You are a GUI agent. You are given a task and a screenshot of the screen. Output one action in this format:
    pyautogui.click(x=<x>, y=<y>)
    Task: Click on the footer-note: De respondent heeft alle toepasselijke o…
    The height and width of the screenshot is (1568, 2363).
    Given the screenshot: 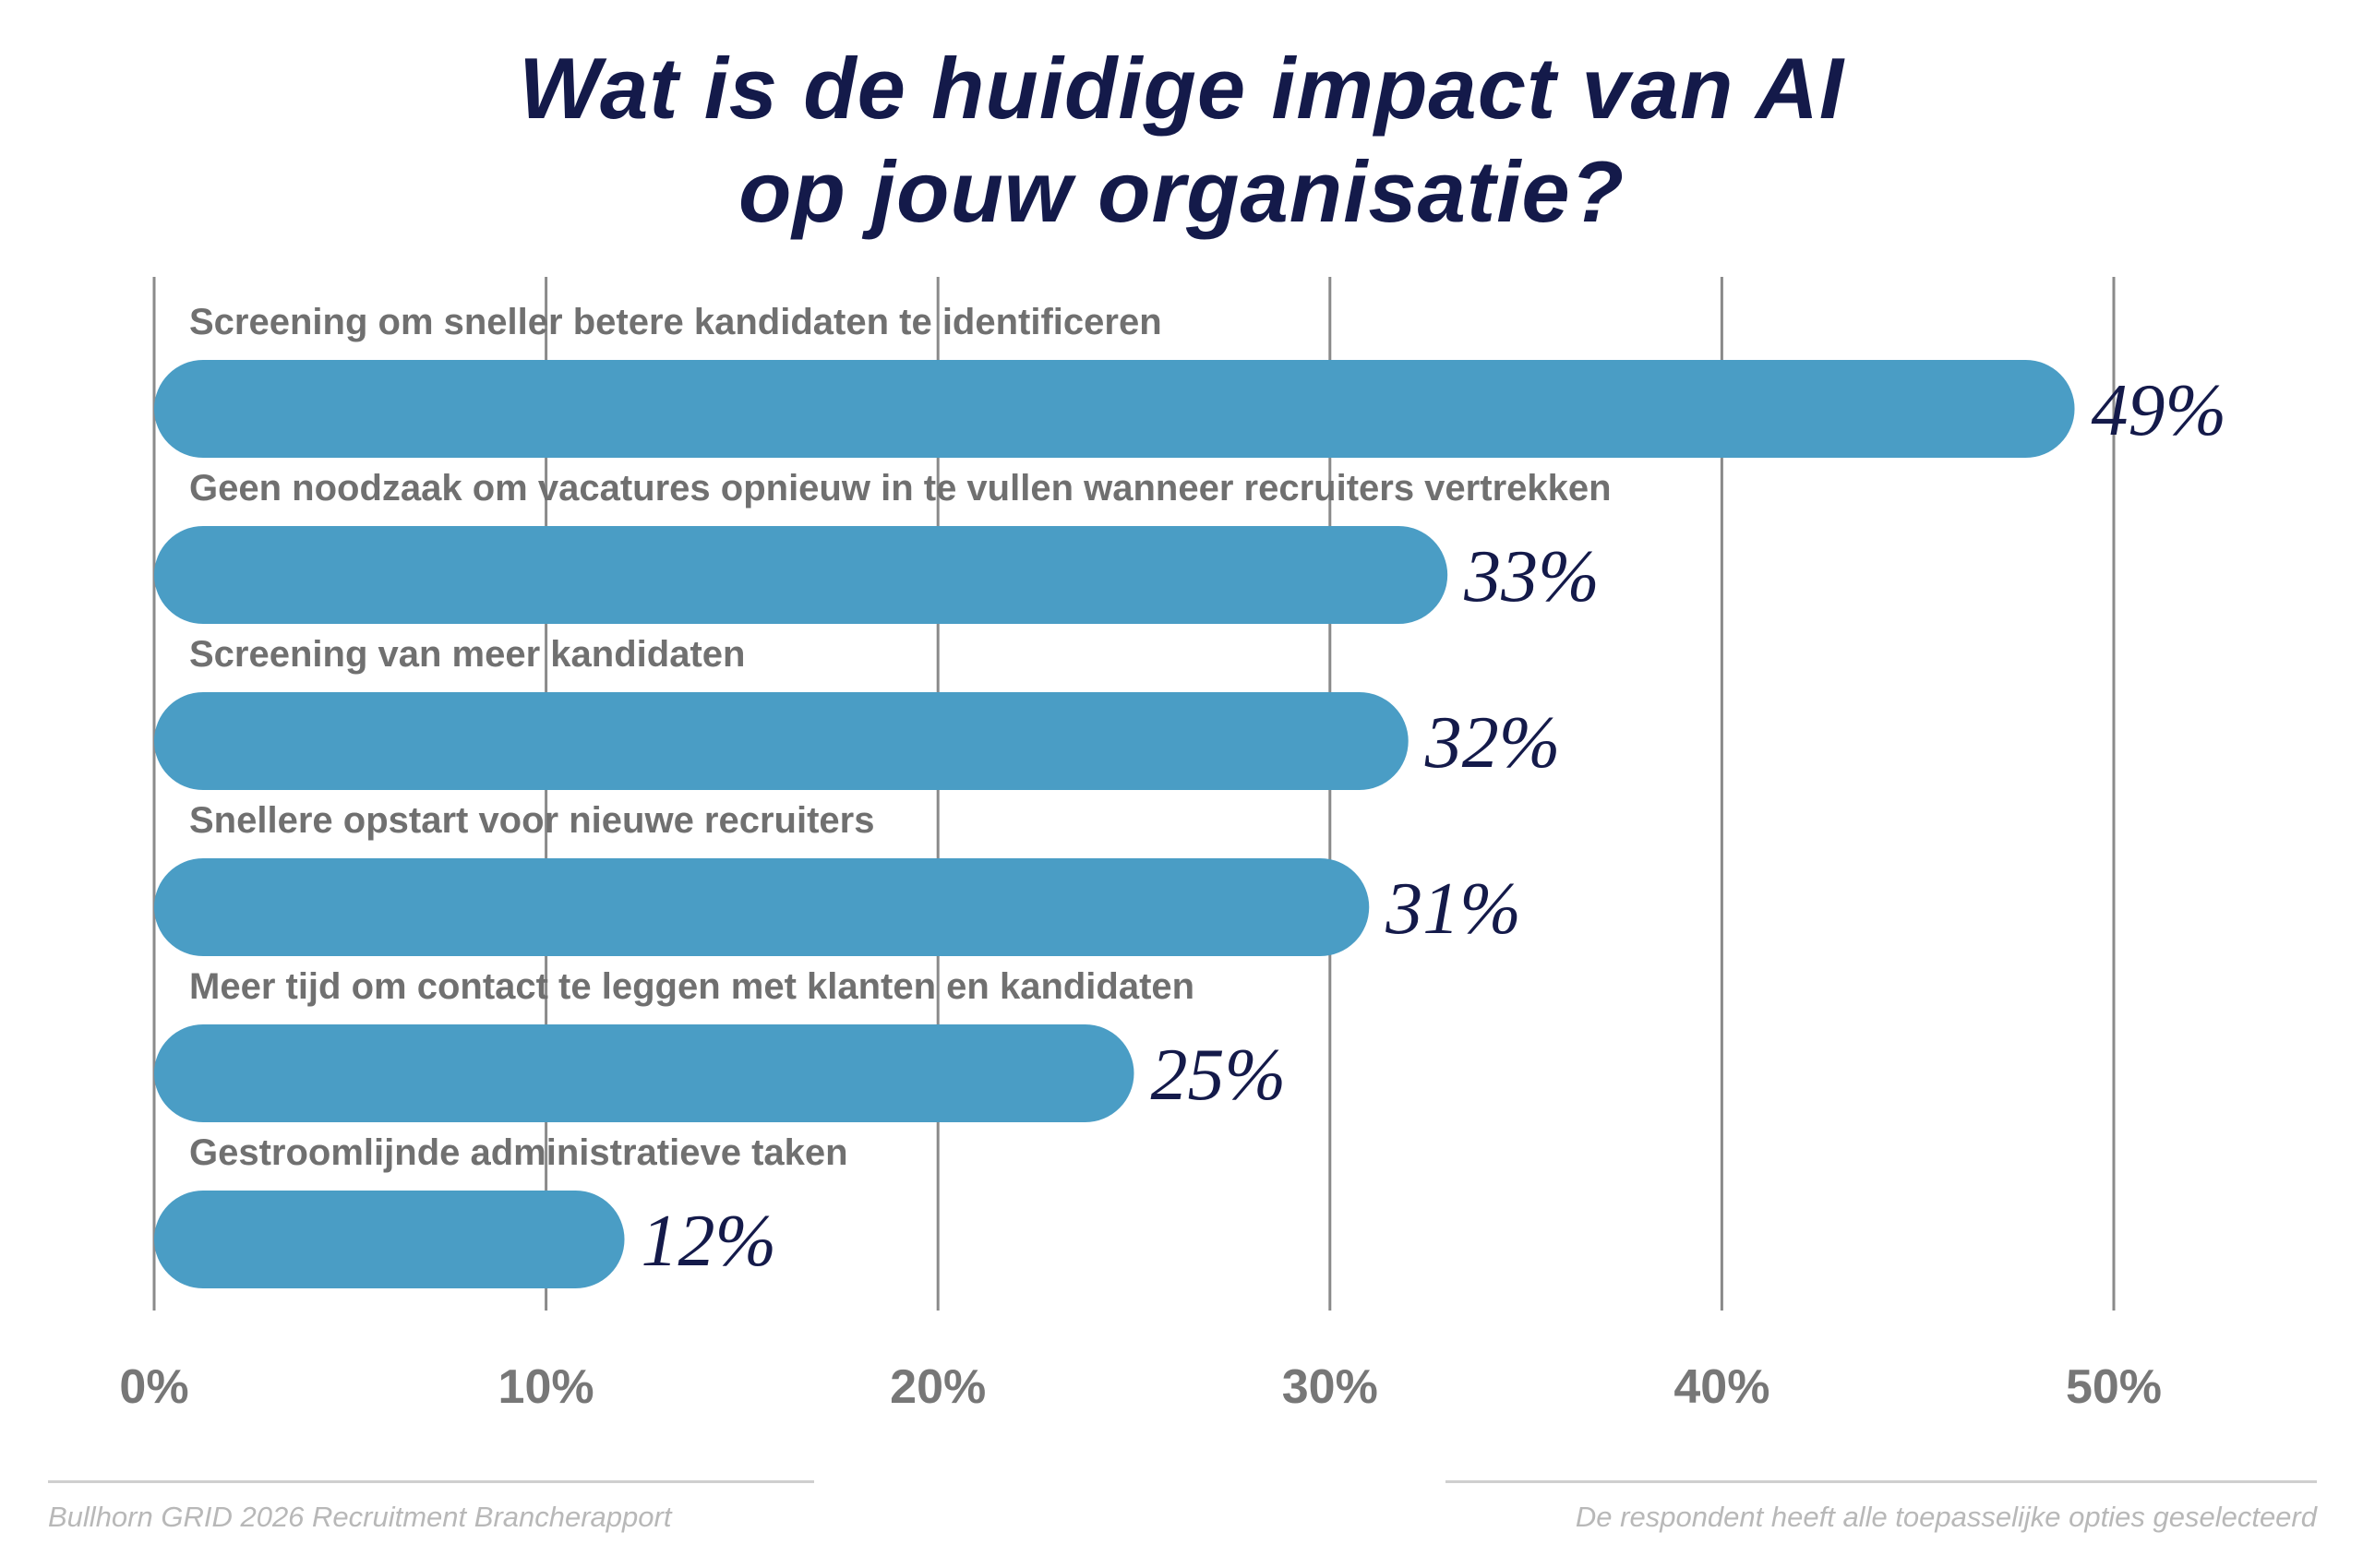 What is the action you would take?
    pyautogui.click(x=1946, y=1517)
    